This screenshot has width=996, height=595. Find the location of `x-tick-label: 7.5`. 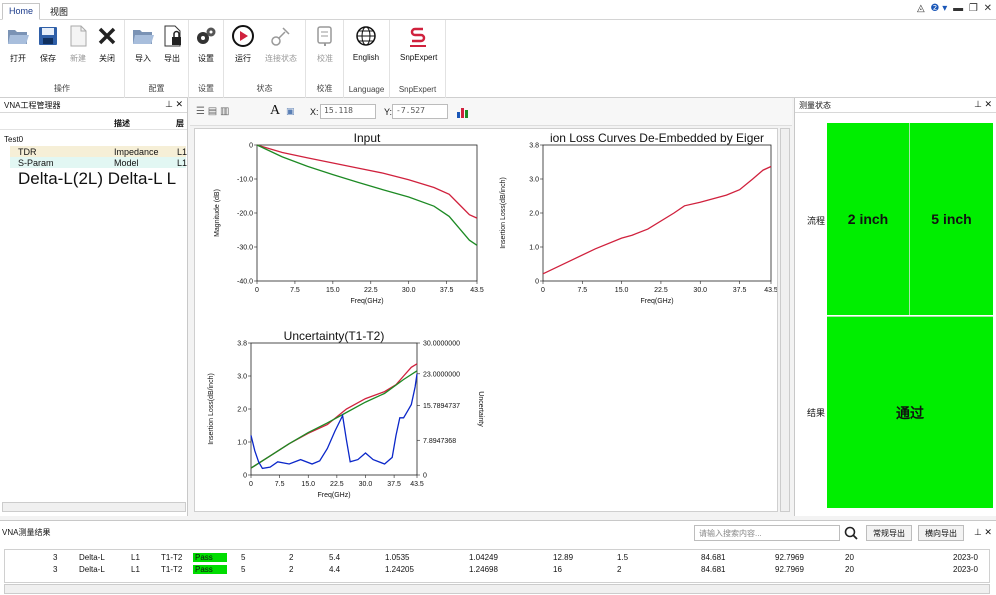

x-tick-label: 7.5 is located at coordinates (582, 290).